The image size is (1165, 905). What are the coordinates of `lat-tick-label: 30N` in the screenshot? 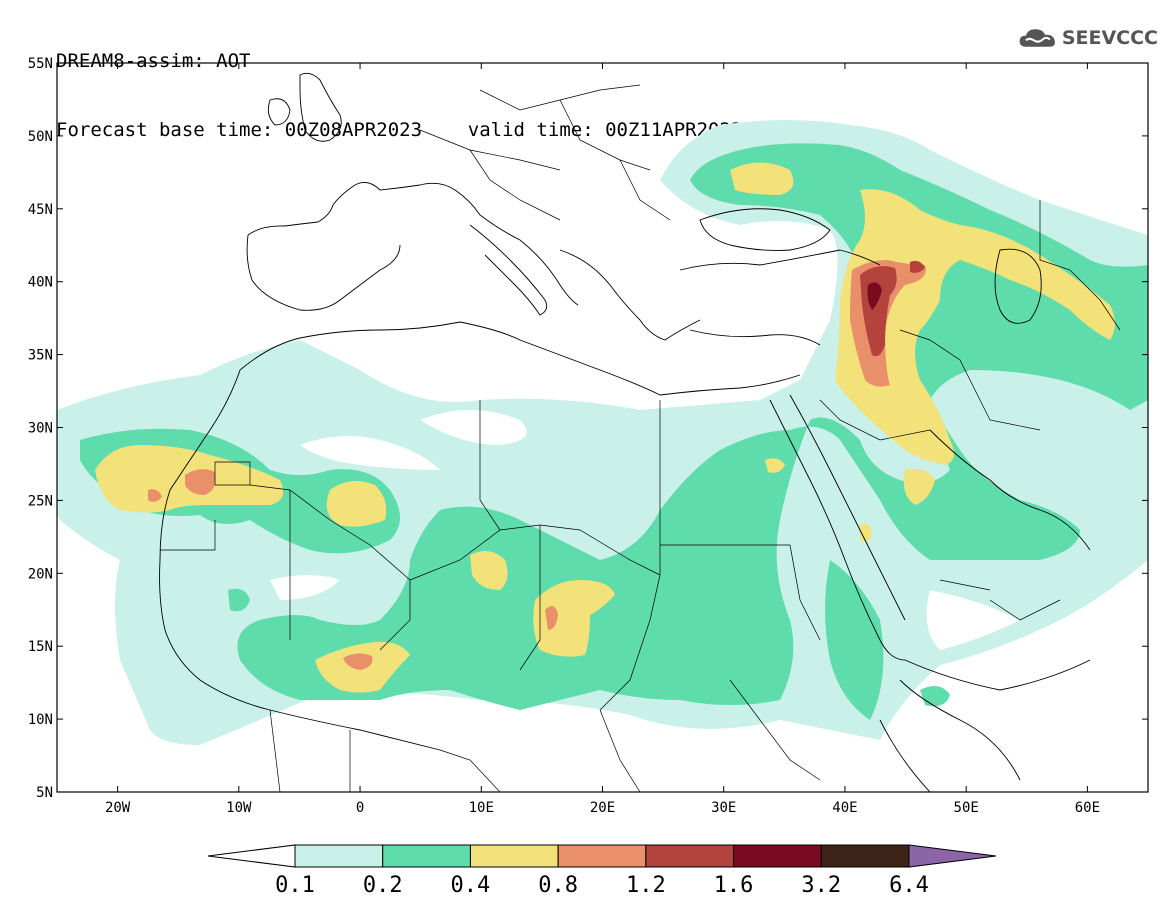 It's located at (40, 429).